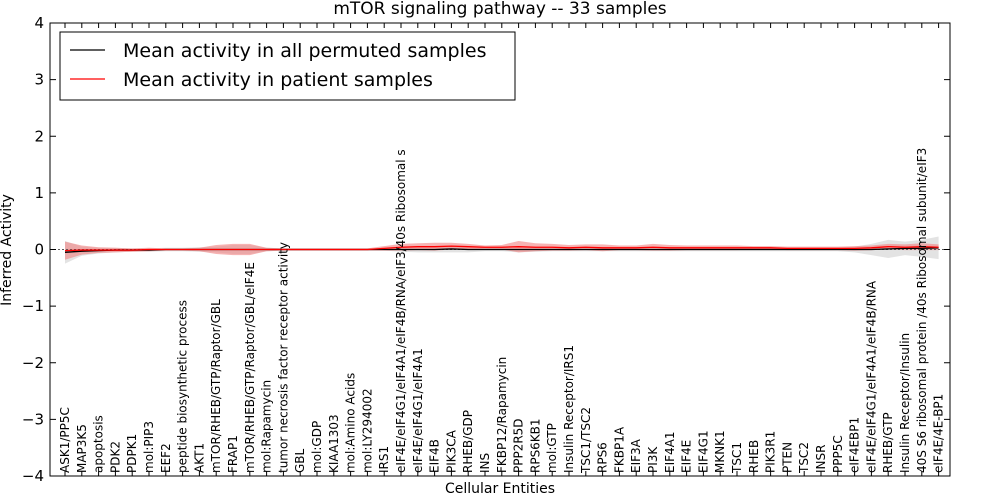  Describe the element at coordinates (250, 367) in the screenshot. I see `x-tick-label: mTOR/RHEB/GTP/Raptor/GBL/eIF4E` at that location.